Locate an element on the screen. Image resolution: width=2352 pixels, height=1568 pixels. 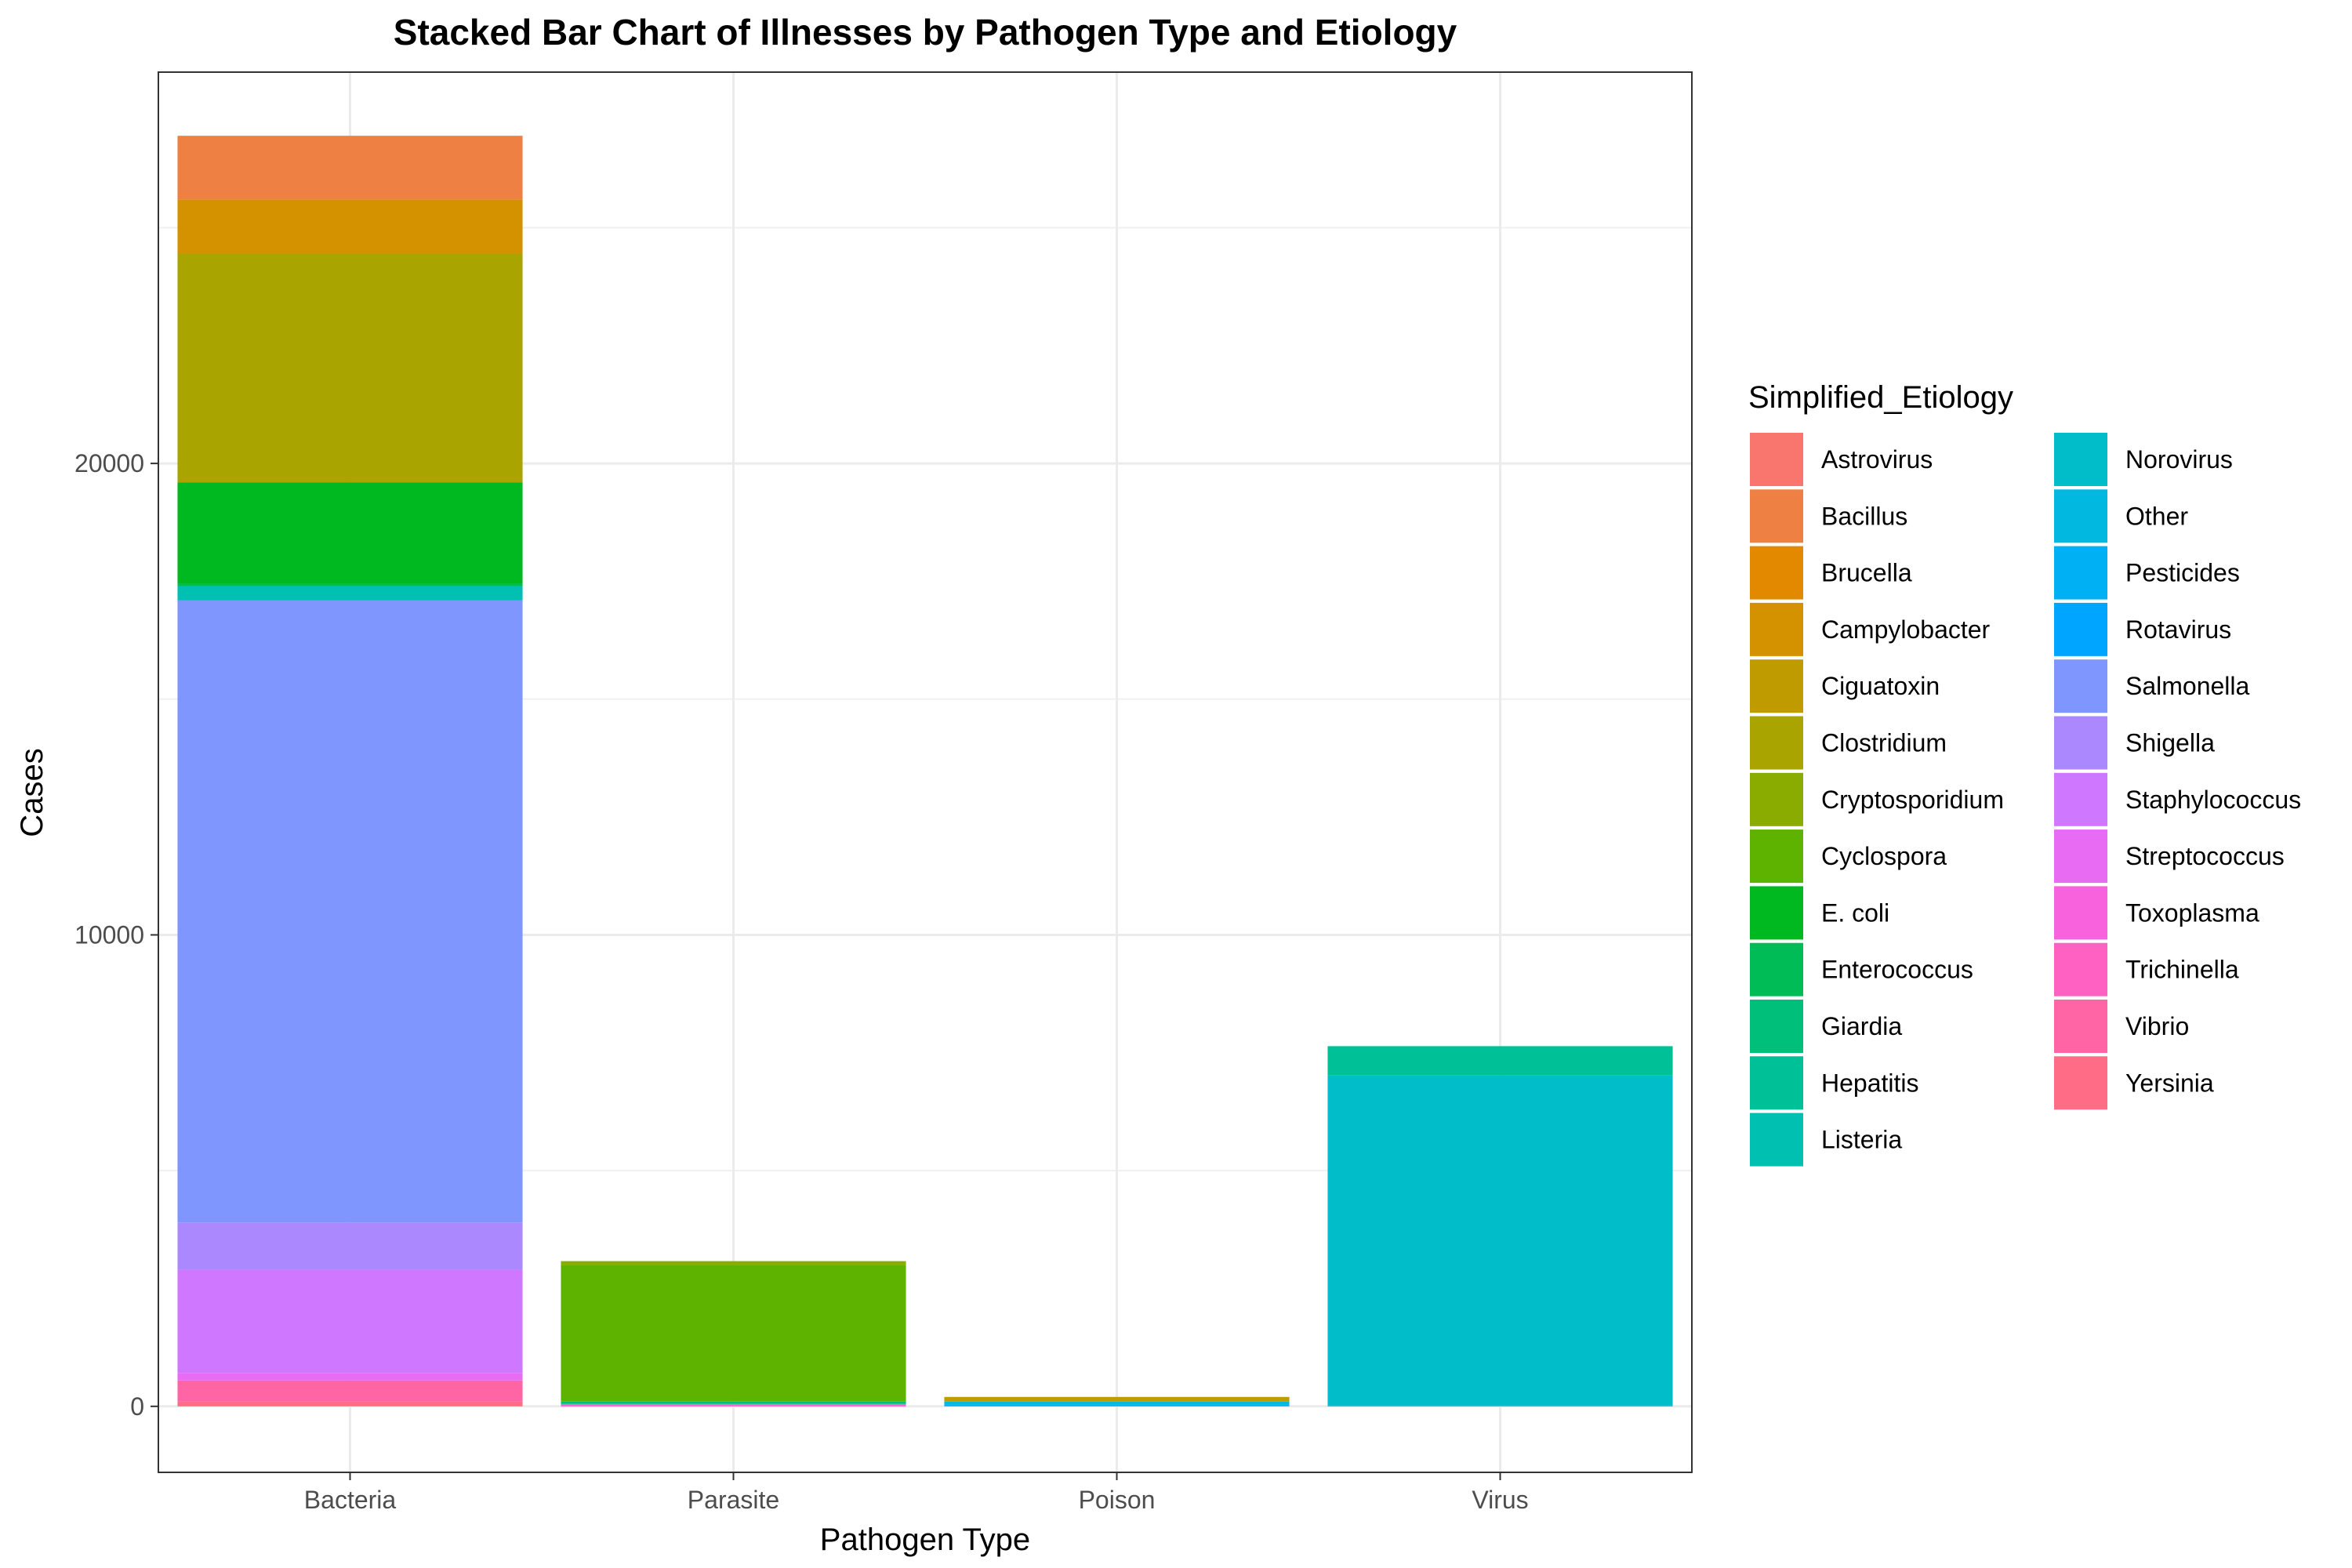
x-tick-label: Parasite is located at coordinates (733, 1500).